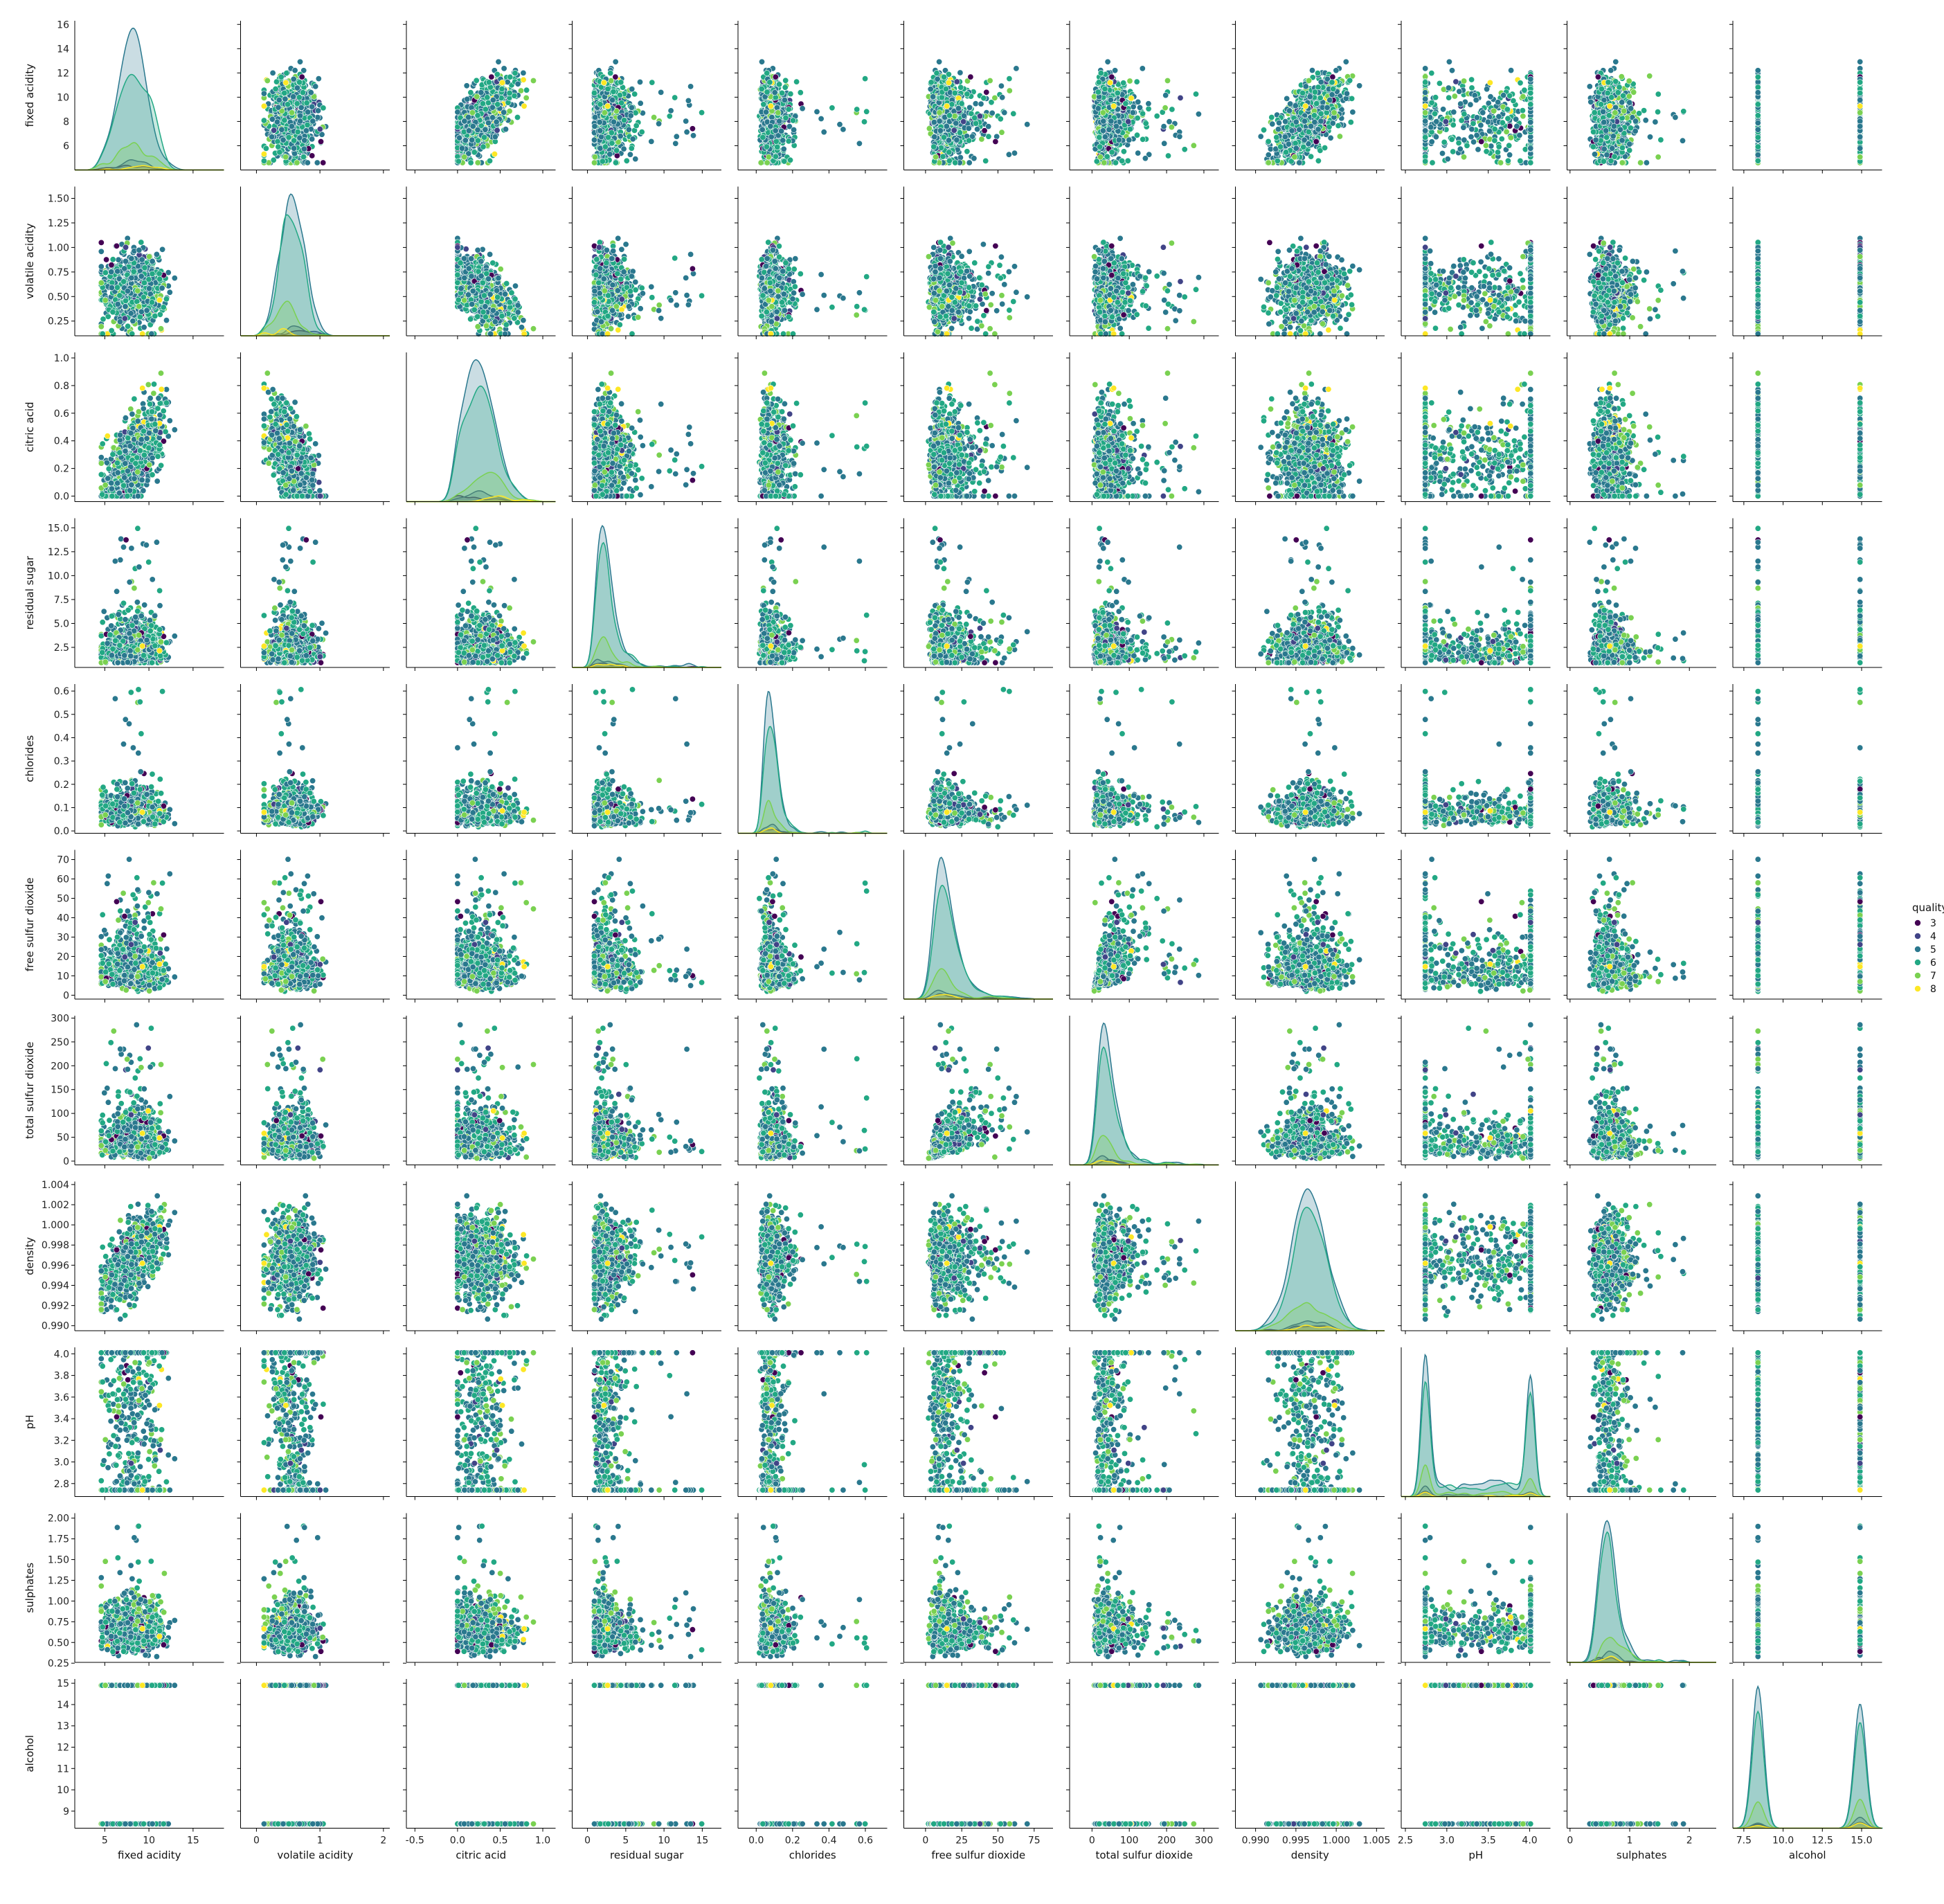 The height and width of the screenshot is (1904, 1944). I want to click on panel-fixed-acidity-vs-total-sulfur-dioxide, so click(1142, 97).